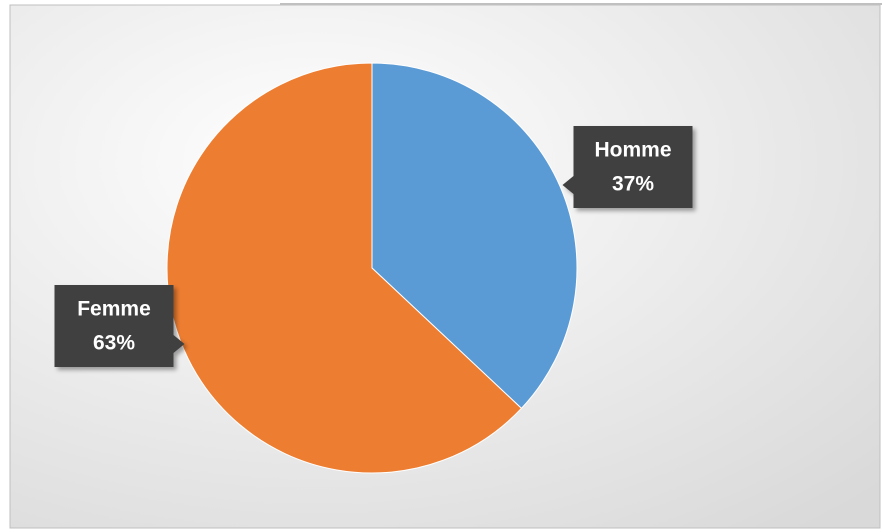 The image size is (882, 532). What do you see at coordinates (632, 150) in the screenshot?
I see `label-category: Homme` at bounding box center [632, 150].